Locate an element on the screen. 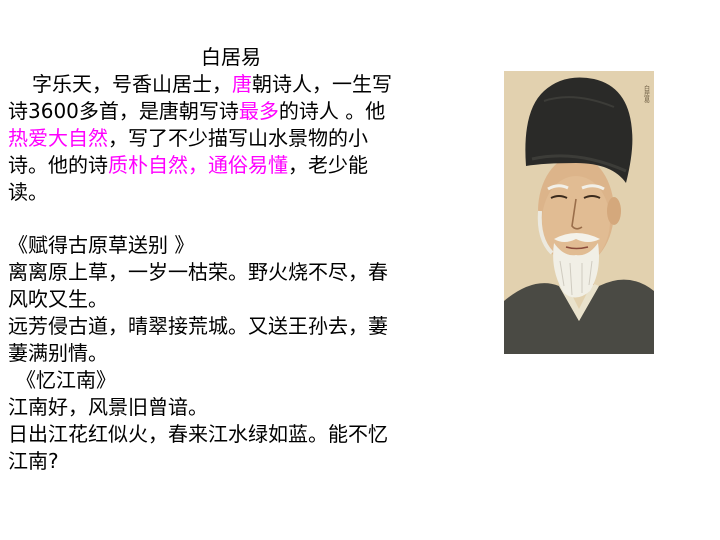  highlight-style: 质朴自然，通俗易懂 is located at coordinates (198, 165).